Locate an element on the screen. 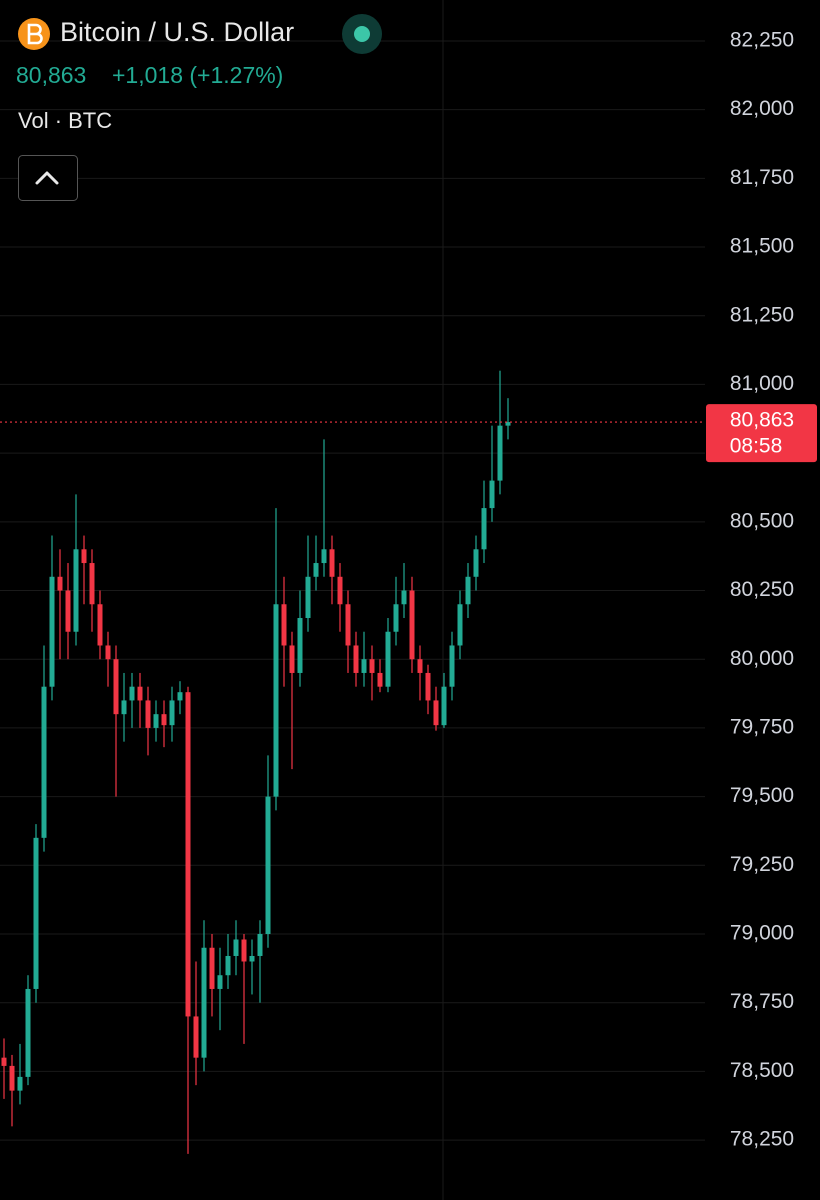  collapse-button is located at coordinates (48, 178).